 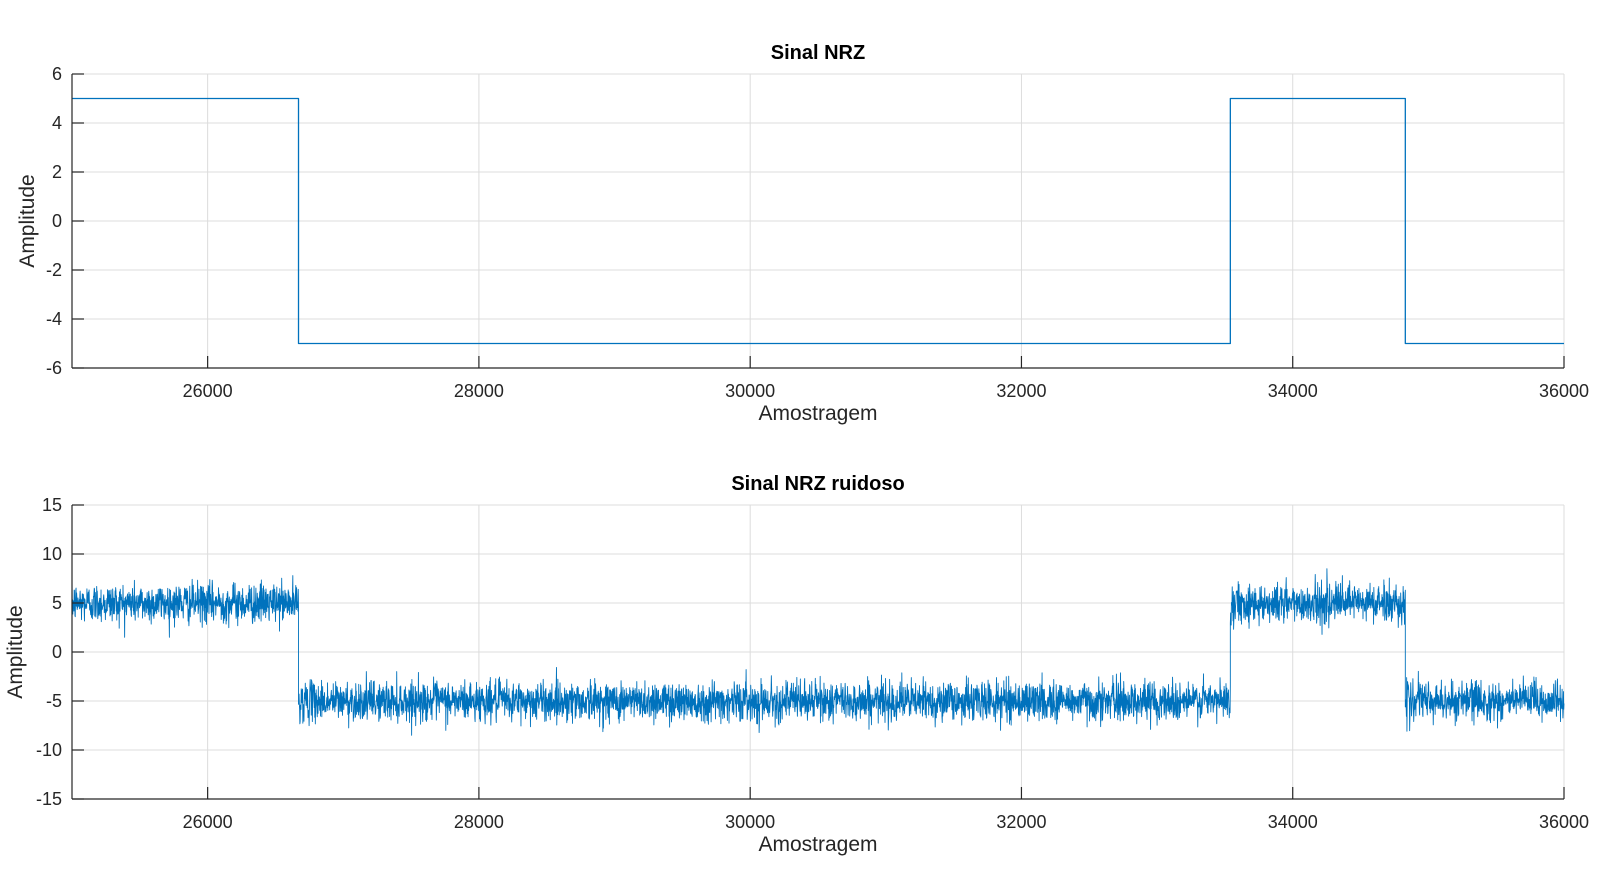 What do you see at coordinates (54, 270) in the screenshot?
I see `nrz-y-tick-label-2: -2` at bounding box center [54, 270].